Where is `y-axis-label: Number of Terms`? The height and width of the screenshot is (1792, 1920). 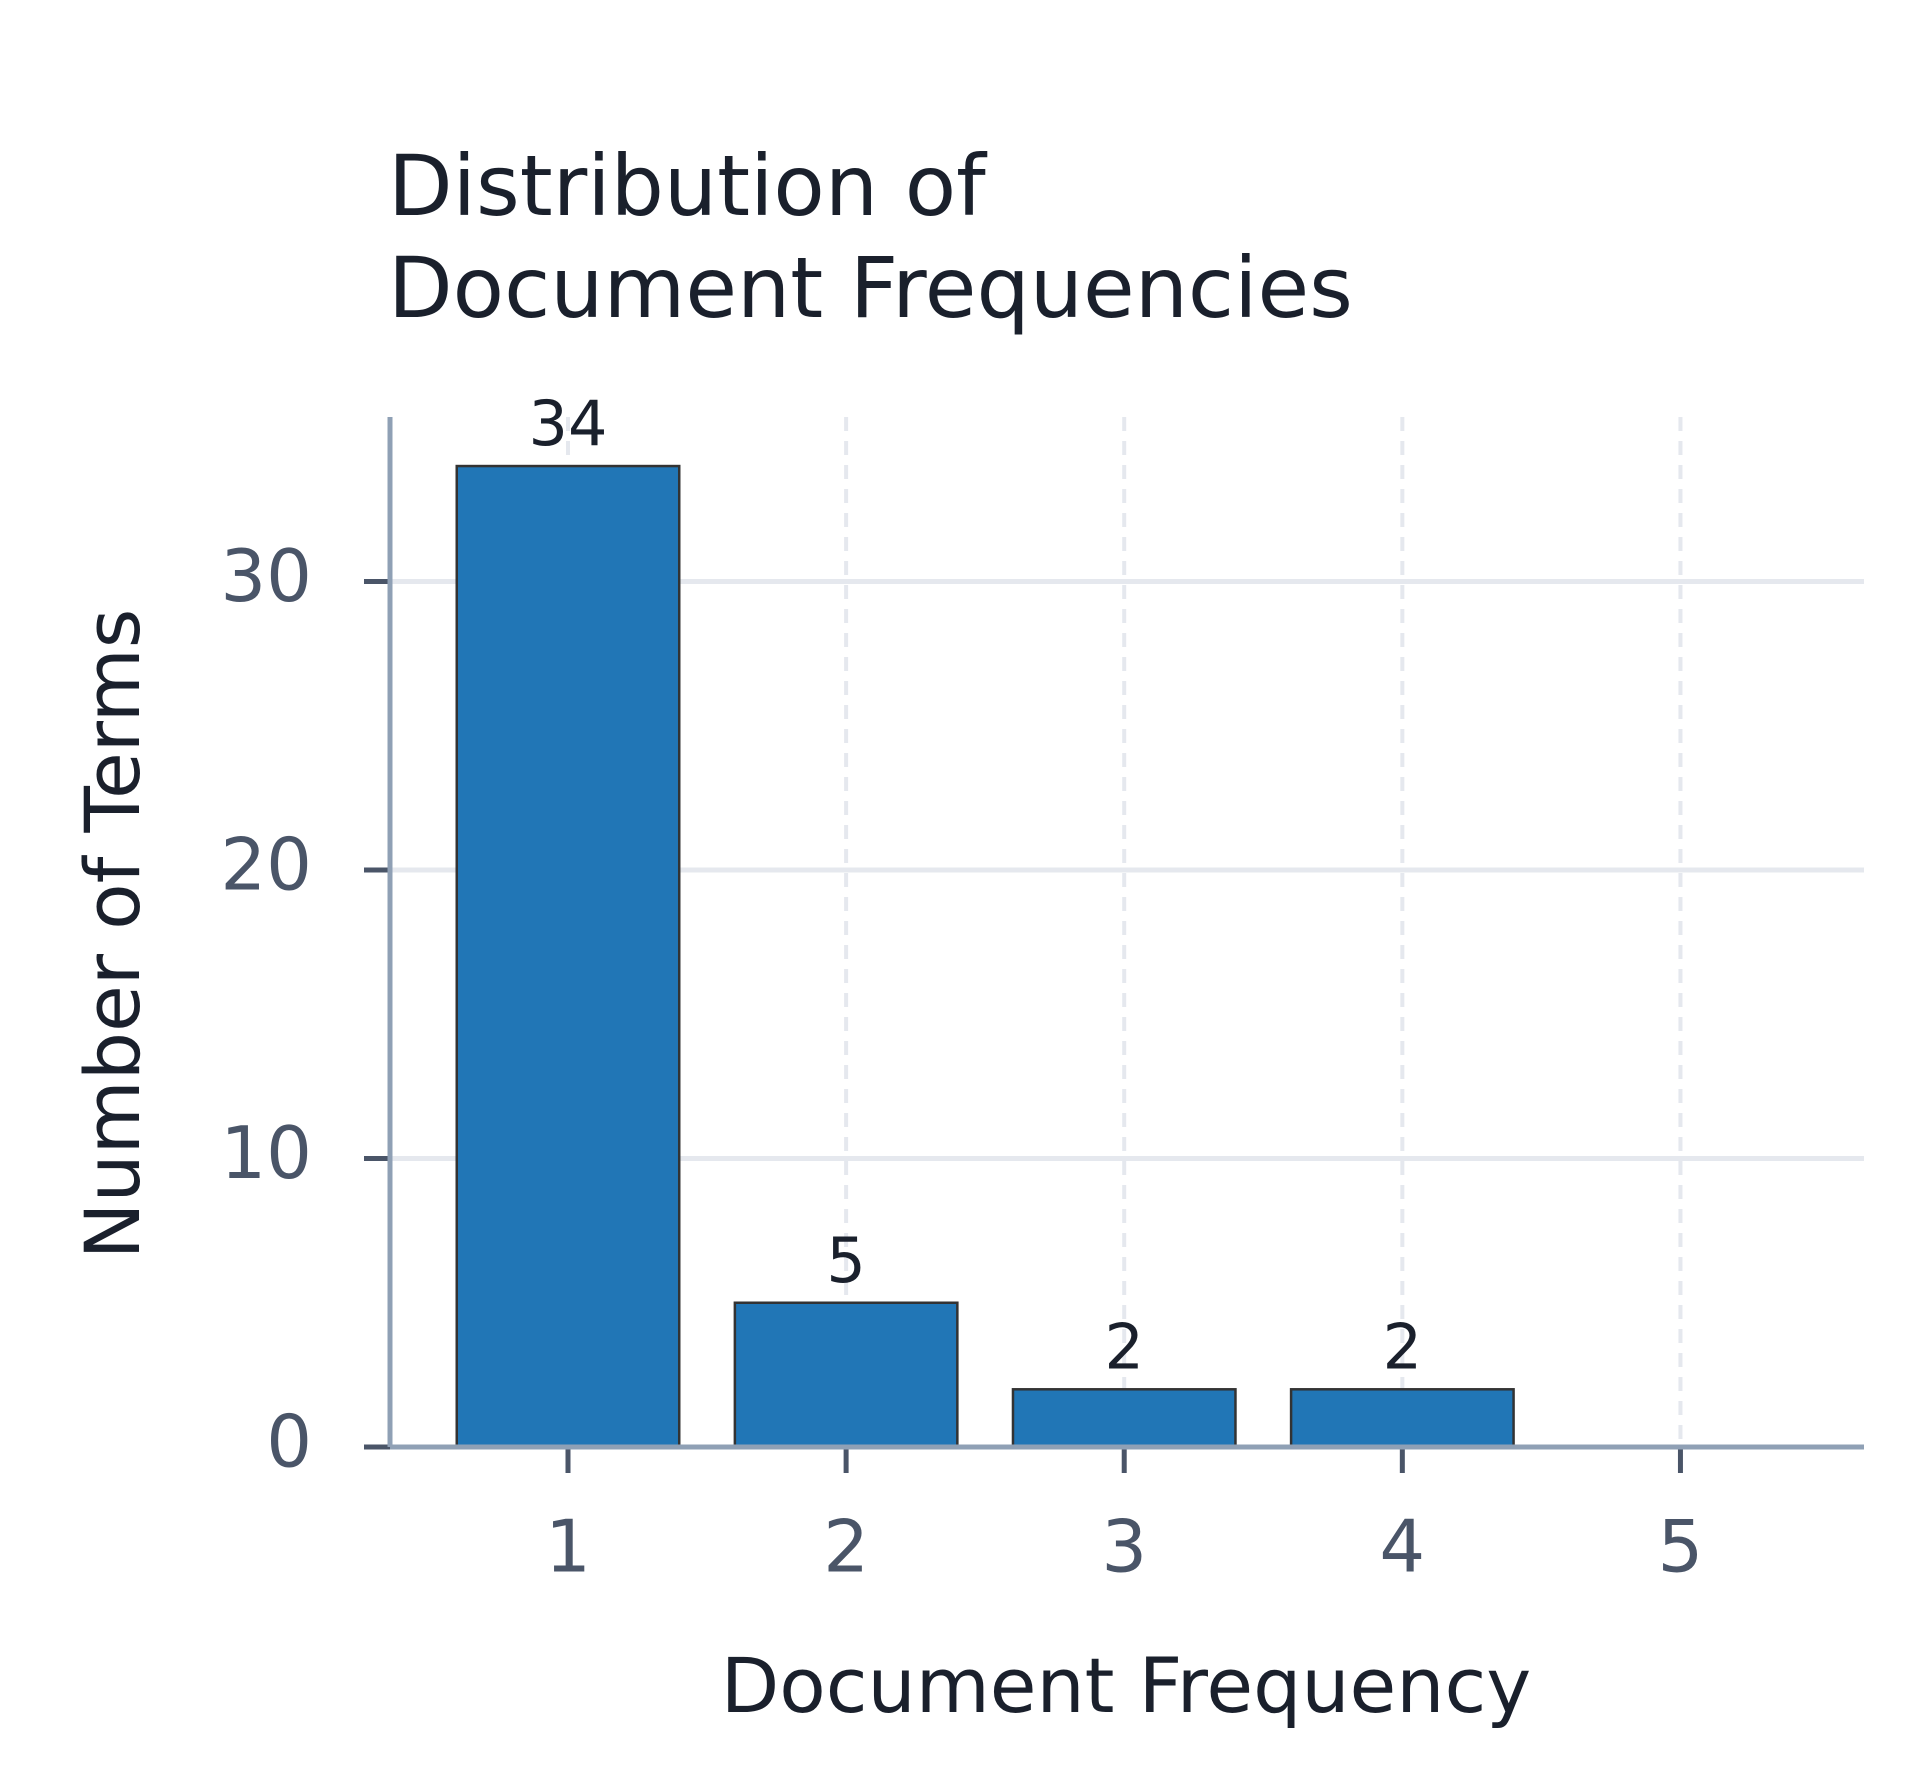 y-axis-label: Number of Terms is located at coordinates (112, 934).